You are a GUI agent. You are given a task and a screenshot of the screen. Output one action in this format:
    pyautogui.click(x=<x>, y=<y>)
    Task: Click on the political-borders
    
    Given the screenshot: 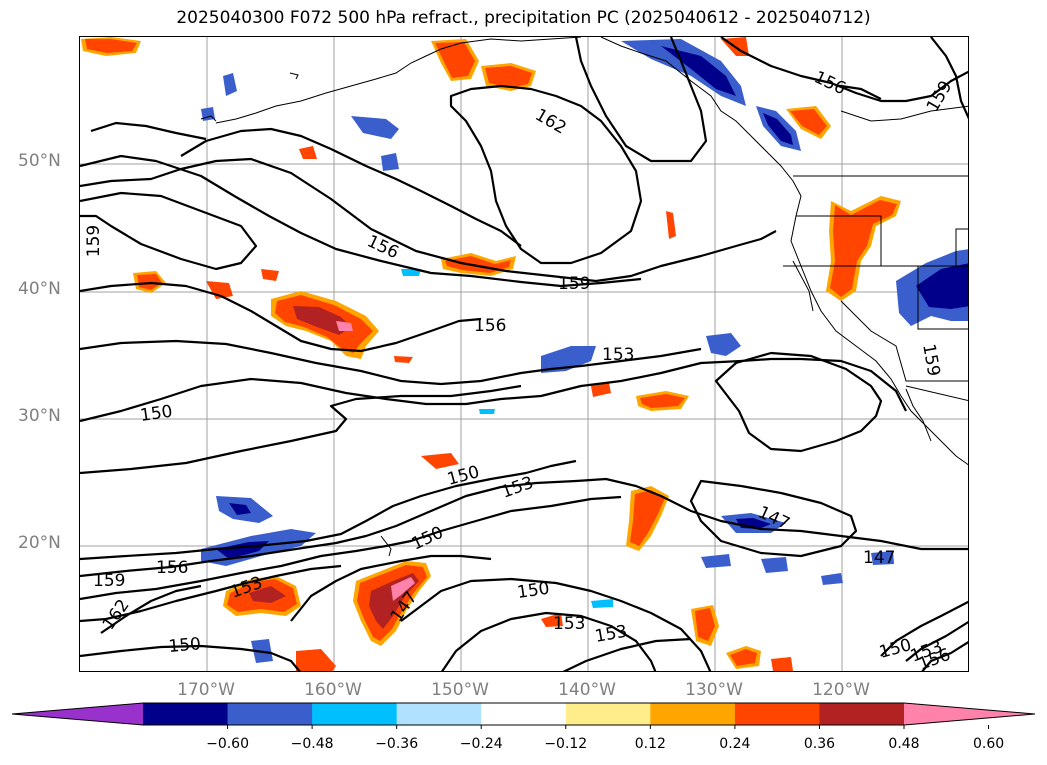 What is the action you would take?
    pyautogui.click(x=875, y=253)
    